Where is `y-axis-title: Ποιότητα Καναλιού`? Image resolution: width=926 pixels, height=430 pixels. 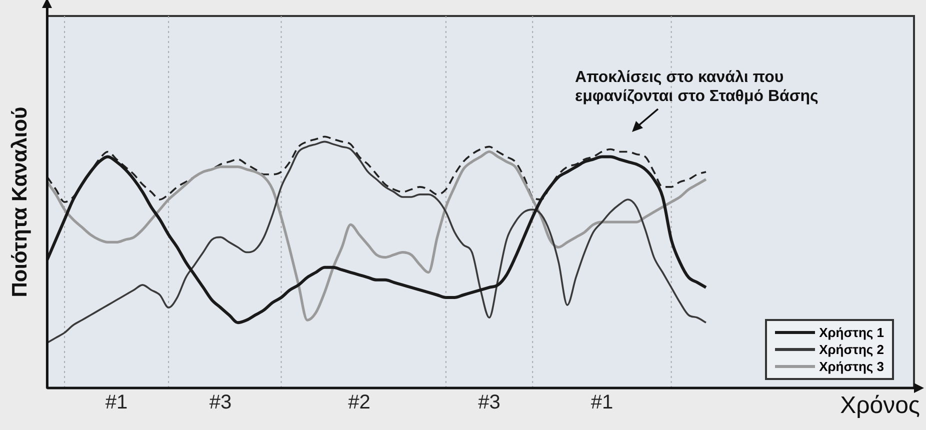 y-axis-title: Ποιότητα Καναλιού is located at coordinates (20, 202).